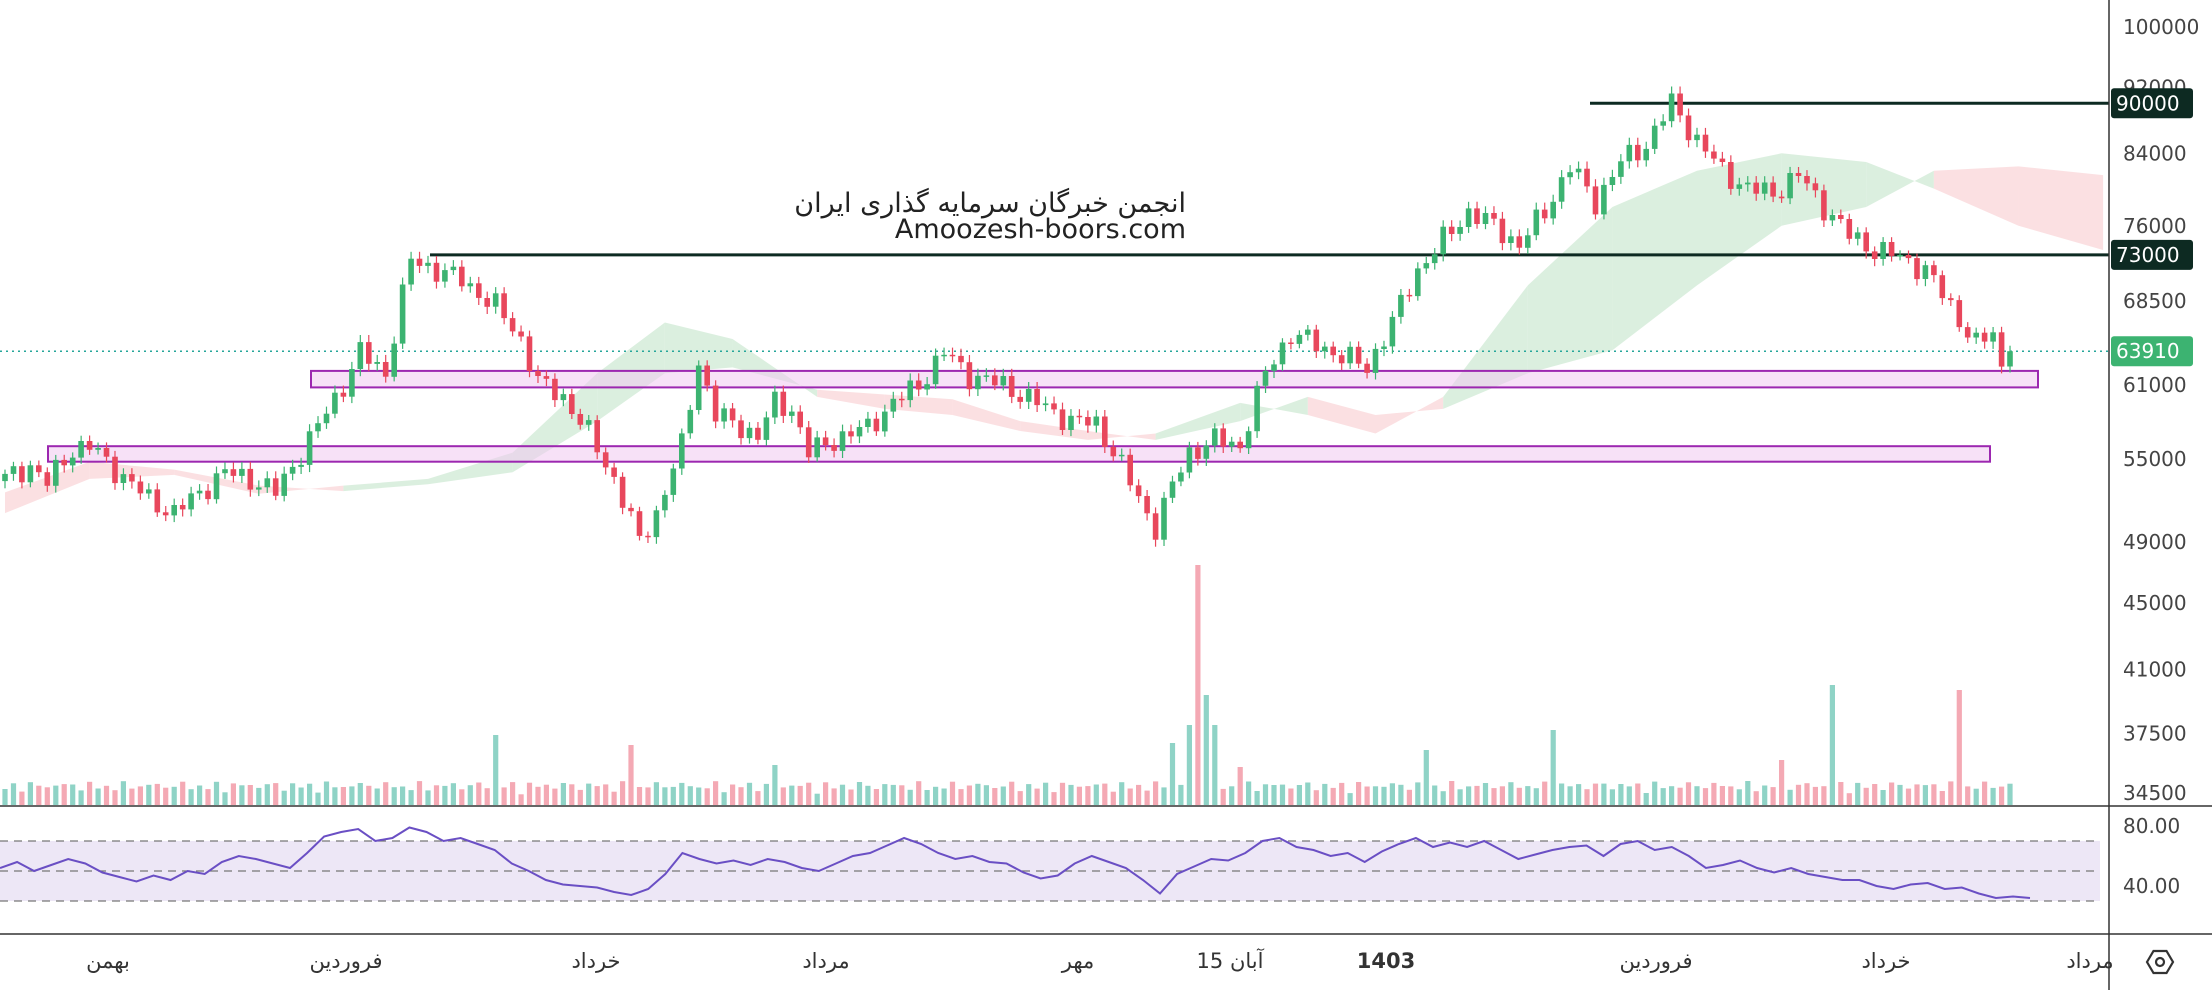  I want to click on horizontal-levels, so click(1269, 179).